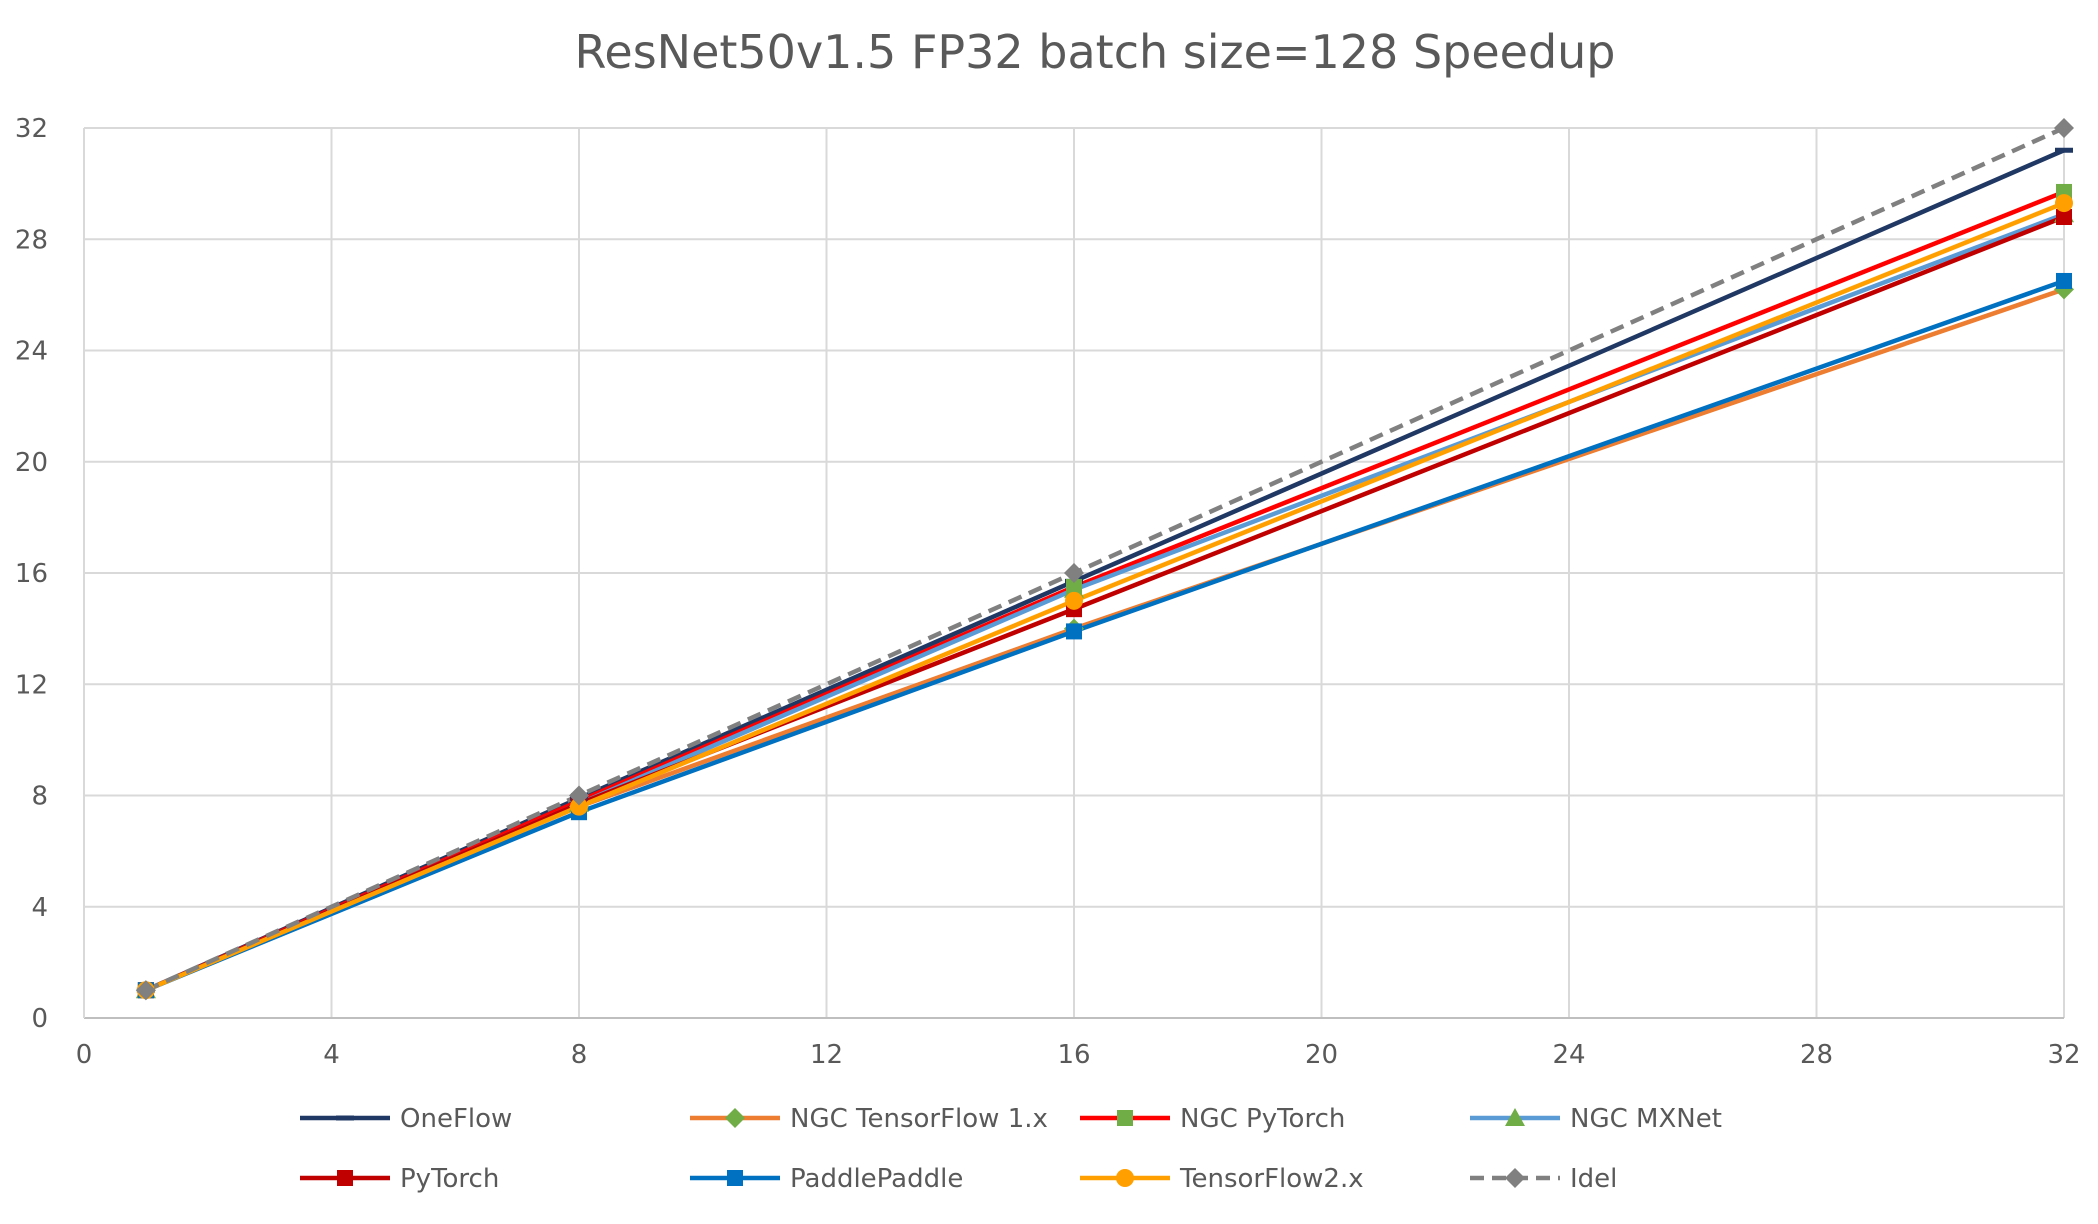 The width and height of the screenshot is (2098, 1224). What do you see at coordinates (345, 1178) in the screenshot?
I see `legend-marker-pytorch` at bounding box center [345, 1178].